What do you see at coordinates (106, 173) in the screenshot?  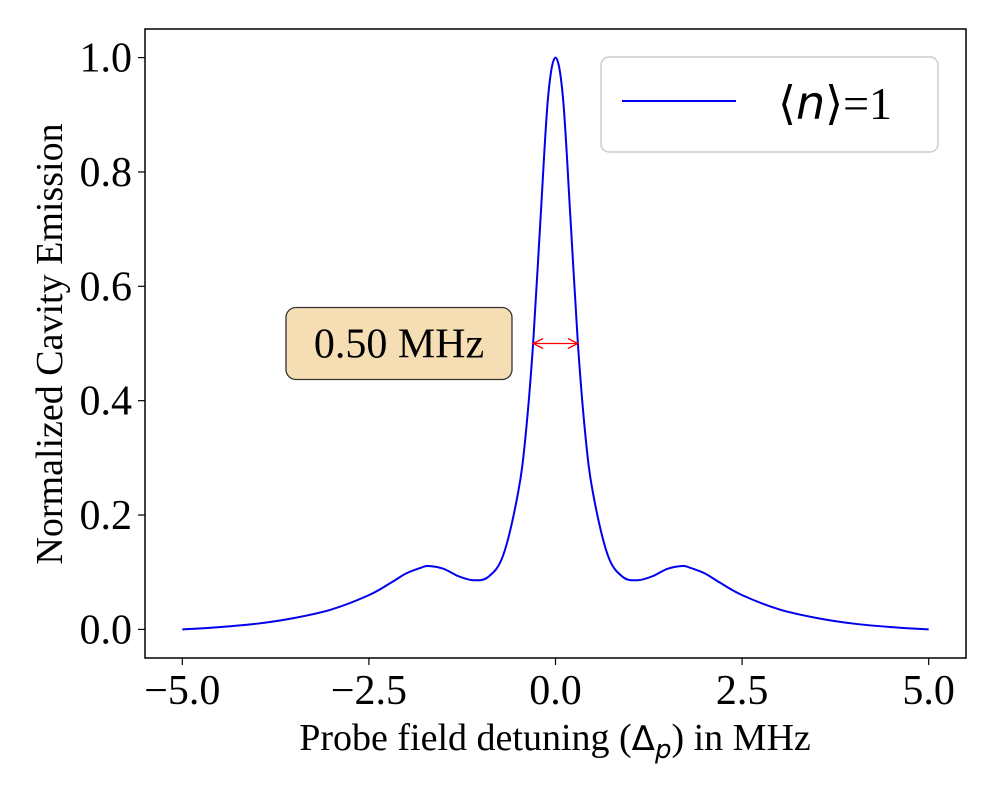 I see `y-tick-label: 0.8` at bounding box center [106, 173].